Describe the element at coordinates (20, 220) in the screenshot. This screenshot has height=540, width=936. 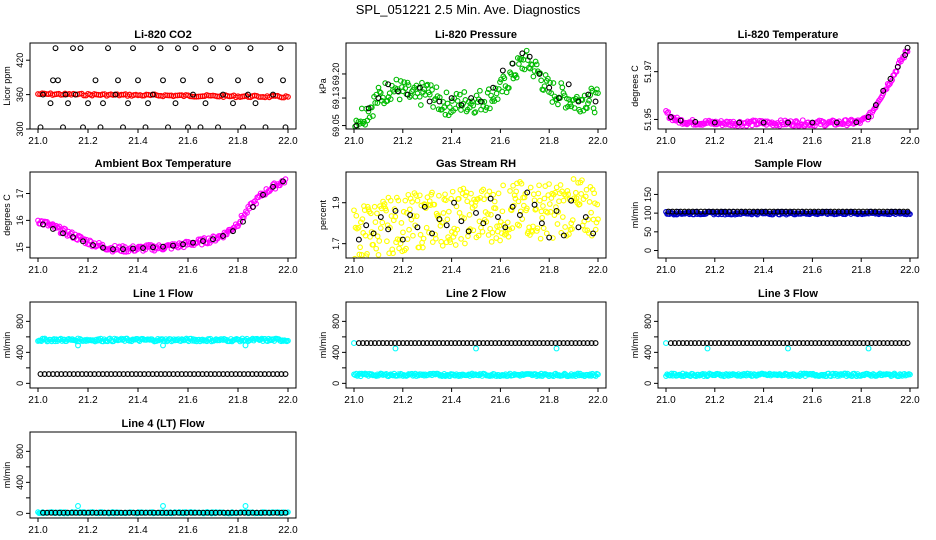
I see `y-tick-label: 16` at that location.